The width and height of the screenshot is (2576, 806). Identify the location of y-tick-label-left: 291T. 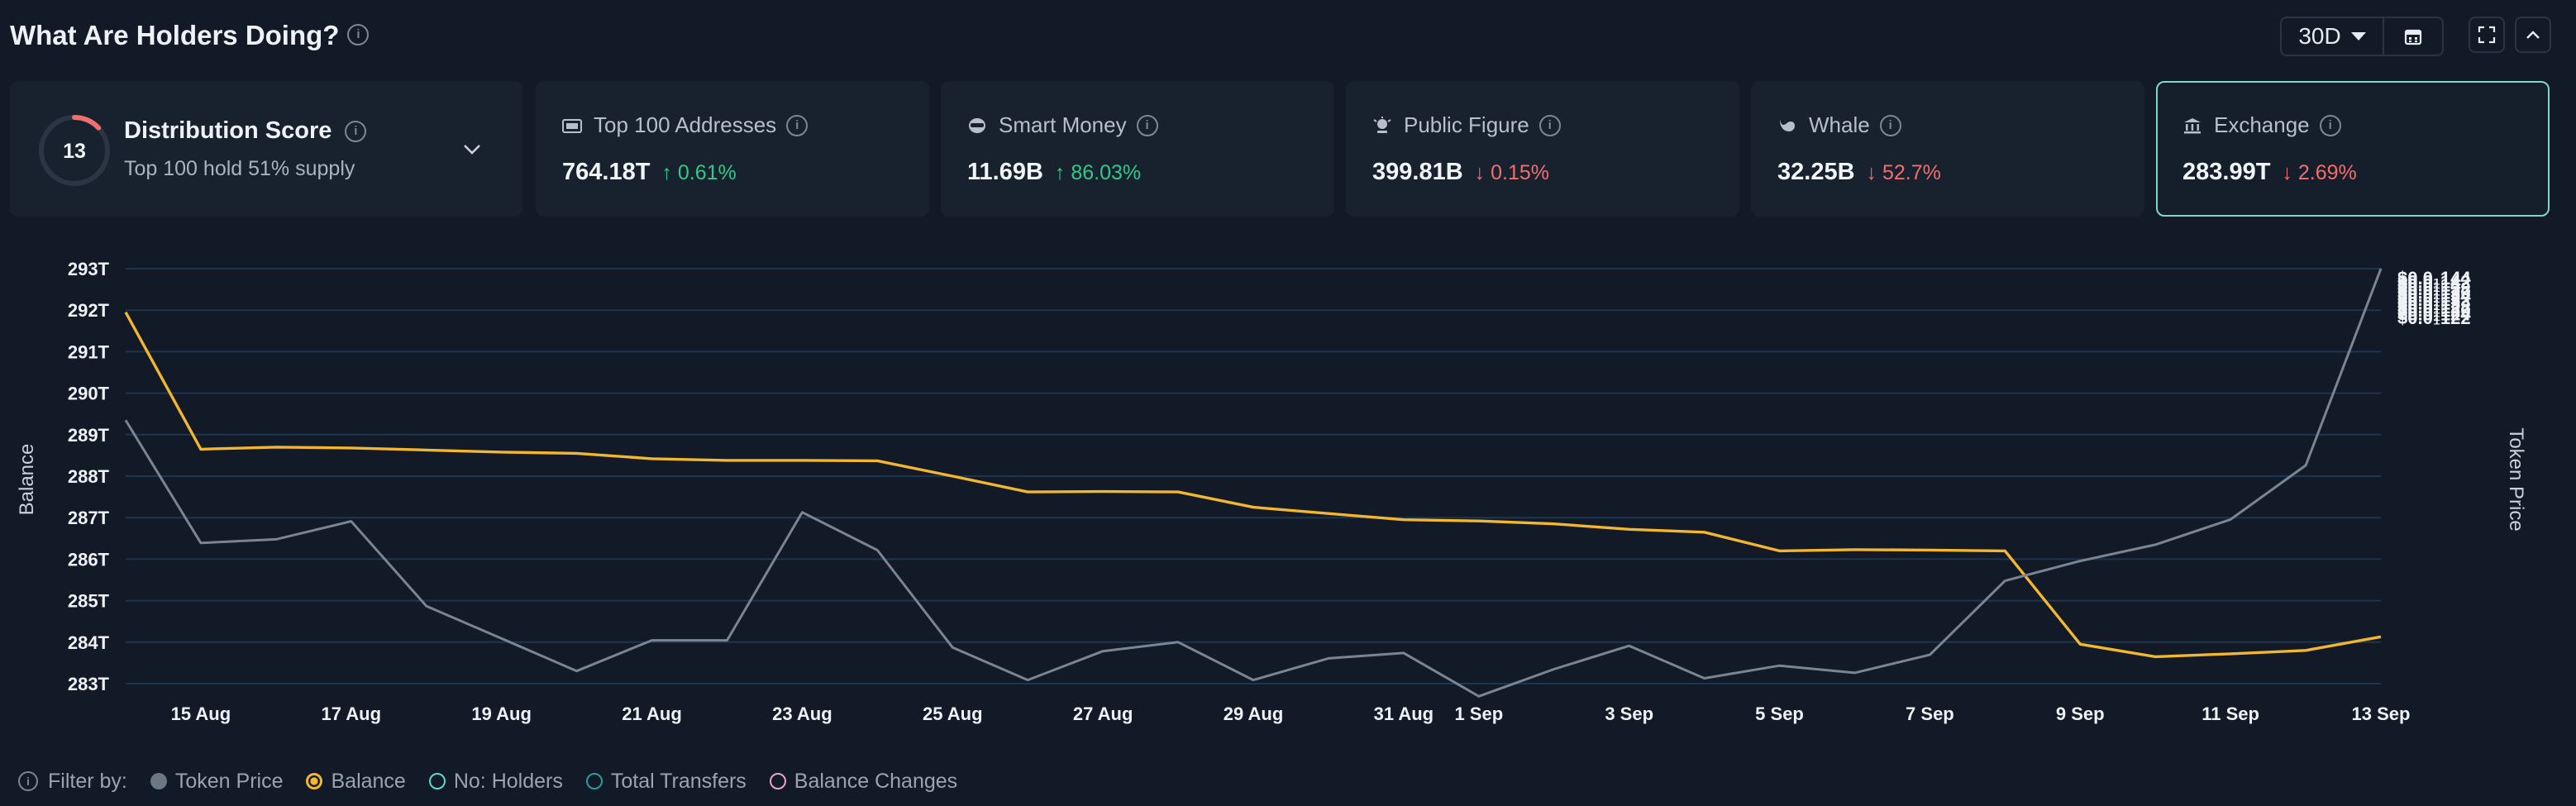
(89, 351).